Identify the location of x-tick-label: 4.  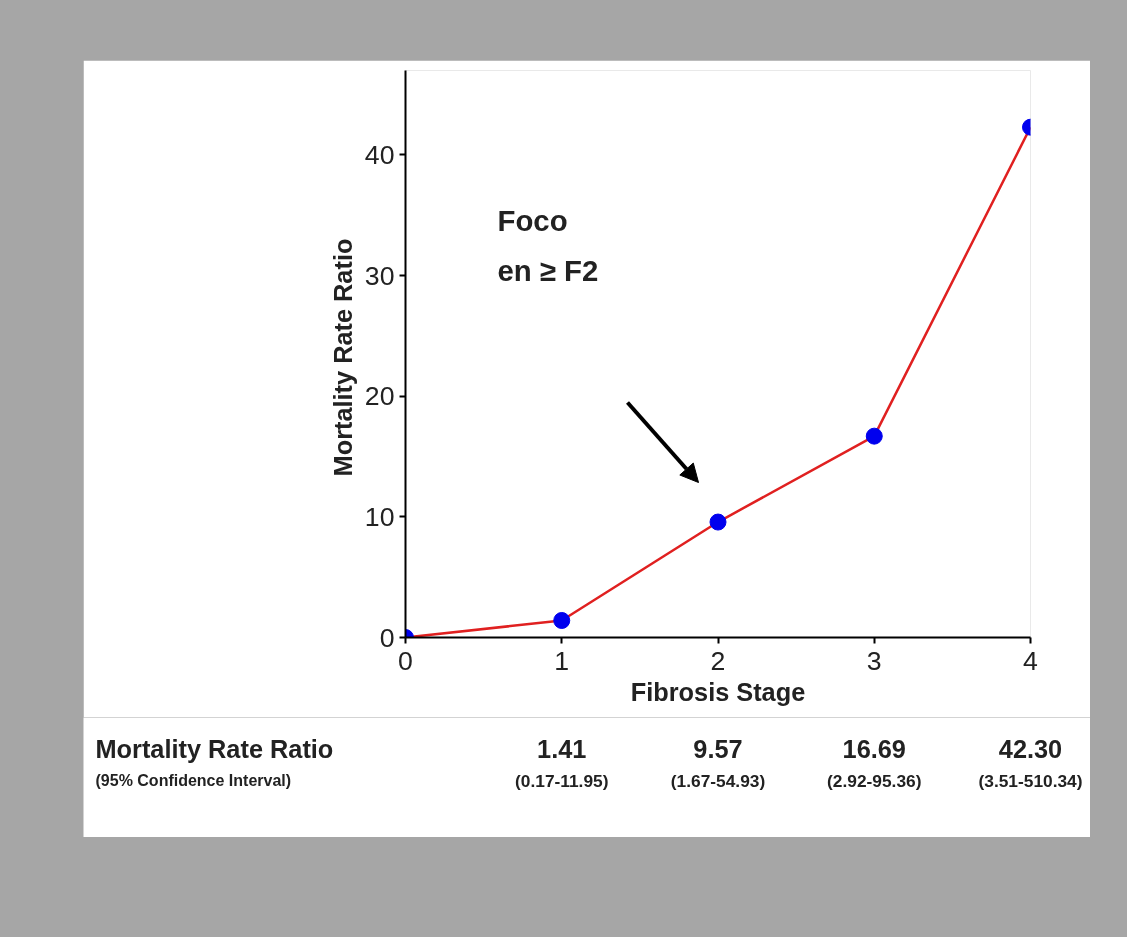
(1031, 660).